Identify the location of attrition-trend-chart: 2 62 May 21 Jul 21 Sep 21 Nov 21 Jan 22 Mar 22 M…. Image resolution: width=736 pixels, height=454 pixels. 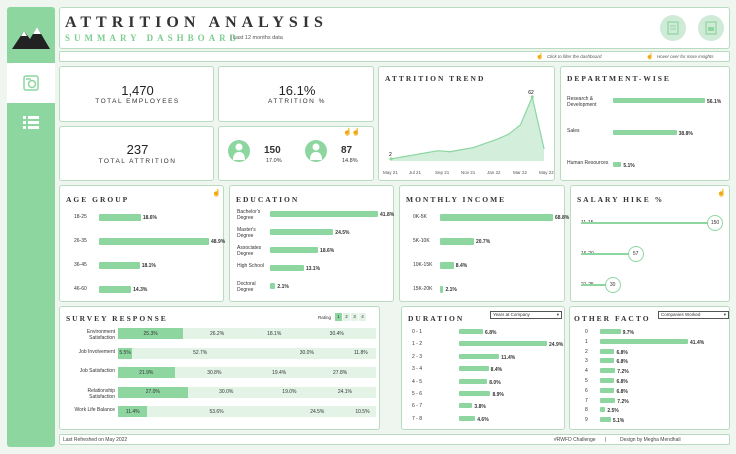
(467, 132).